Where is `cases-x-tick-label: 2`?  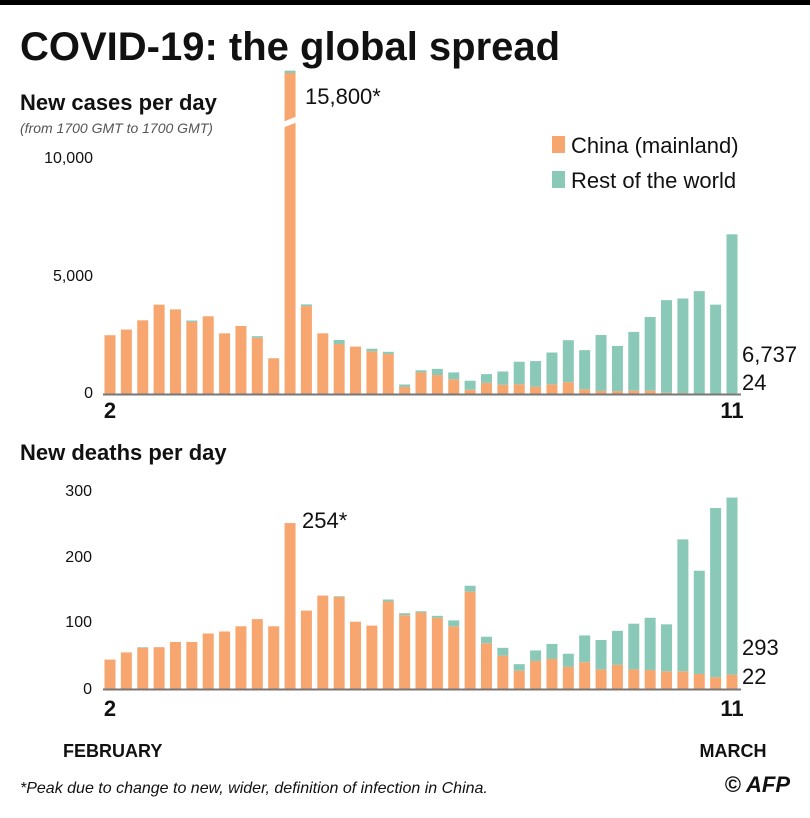
cases-x-tick-label: 2 is located at coordinates (110, 410).